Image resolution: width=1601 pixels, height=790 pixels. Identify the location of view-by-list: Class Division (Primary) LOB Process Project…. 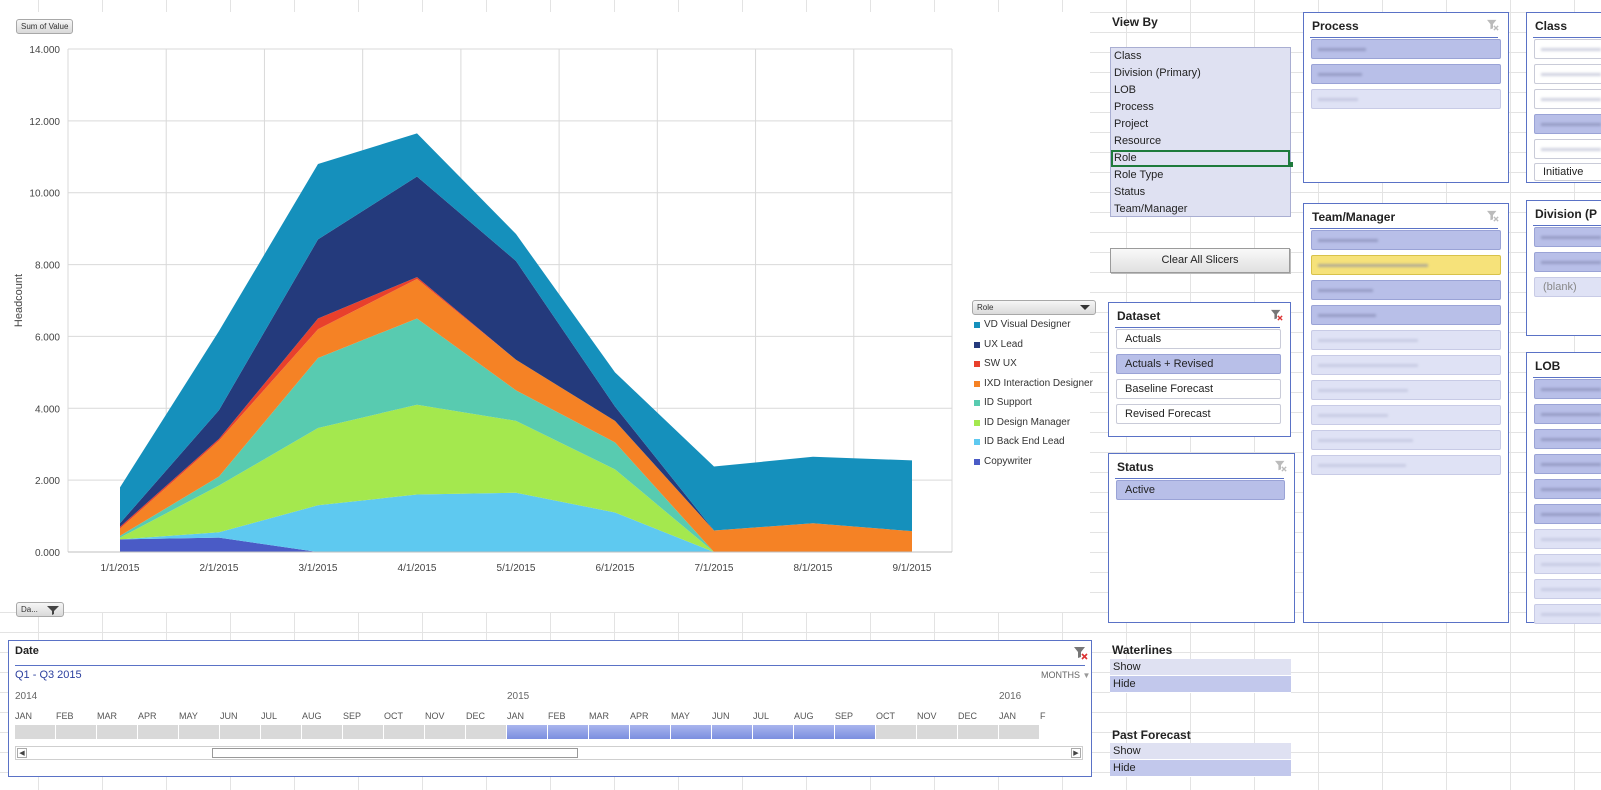
(1200, 132).